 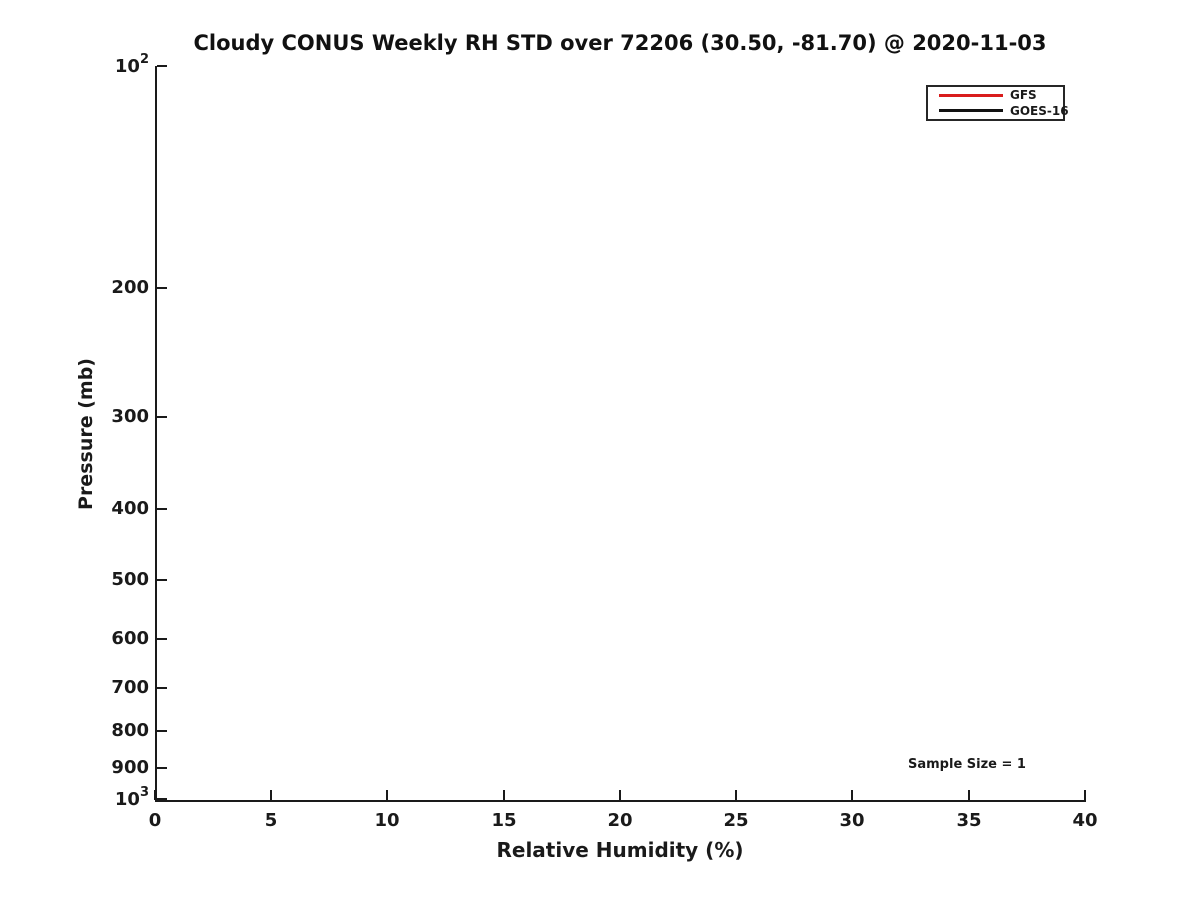 What do you see at coordinates (504, 820) in the screenshot?
I see `x-tick-label: 15` at bounding box center [504, 820].